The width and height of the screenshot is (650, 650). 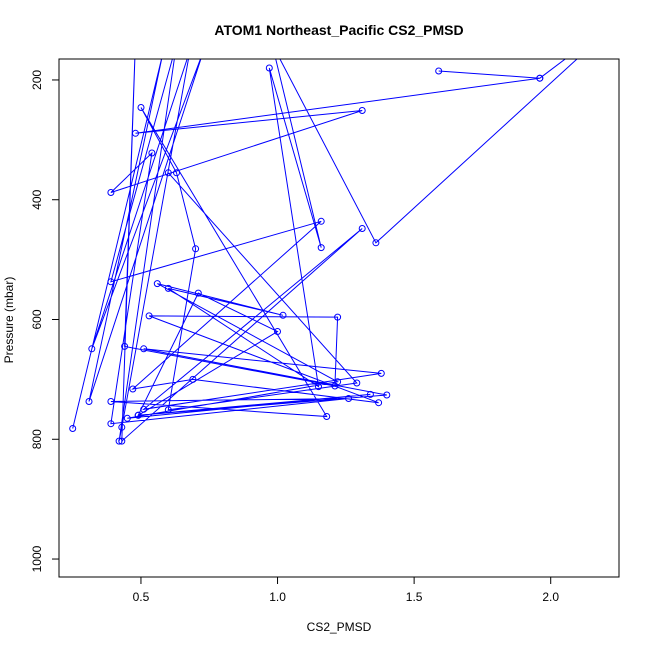 What do you see at coordinates (141, 597) in the screenshot?
I see `x-tick-label: 0.5` at bounding box center [141, 597].